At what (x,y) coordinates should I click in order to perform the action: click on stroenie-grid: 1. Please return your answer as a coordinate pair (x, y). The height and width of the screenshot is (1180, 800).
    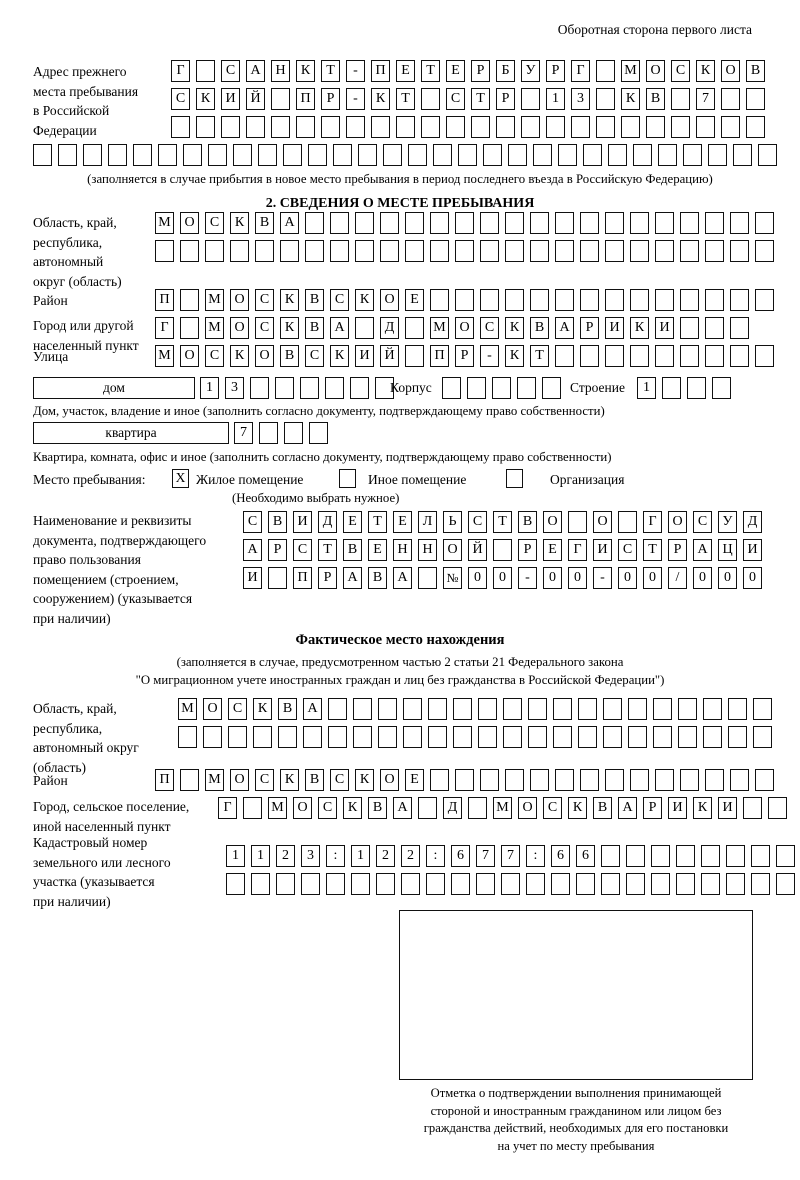
    Looking at the image, I should click on (684, 388).